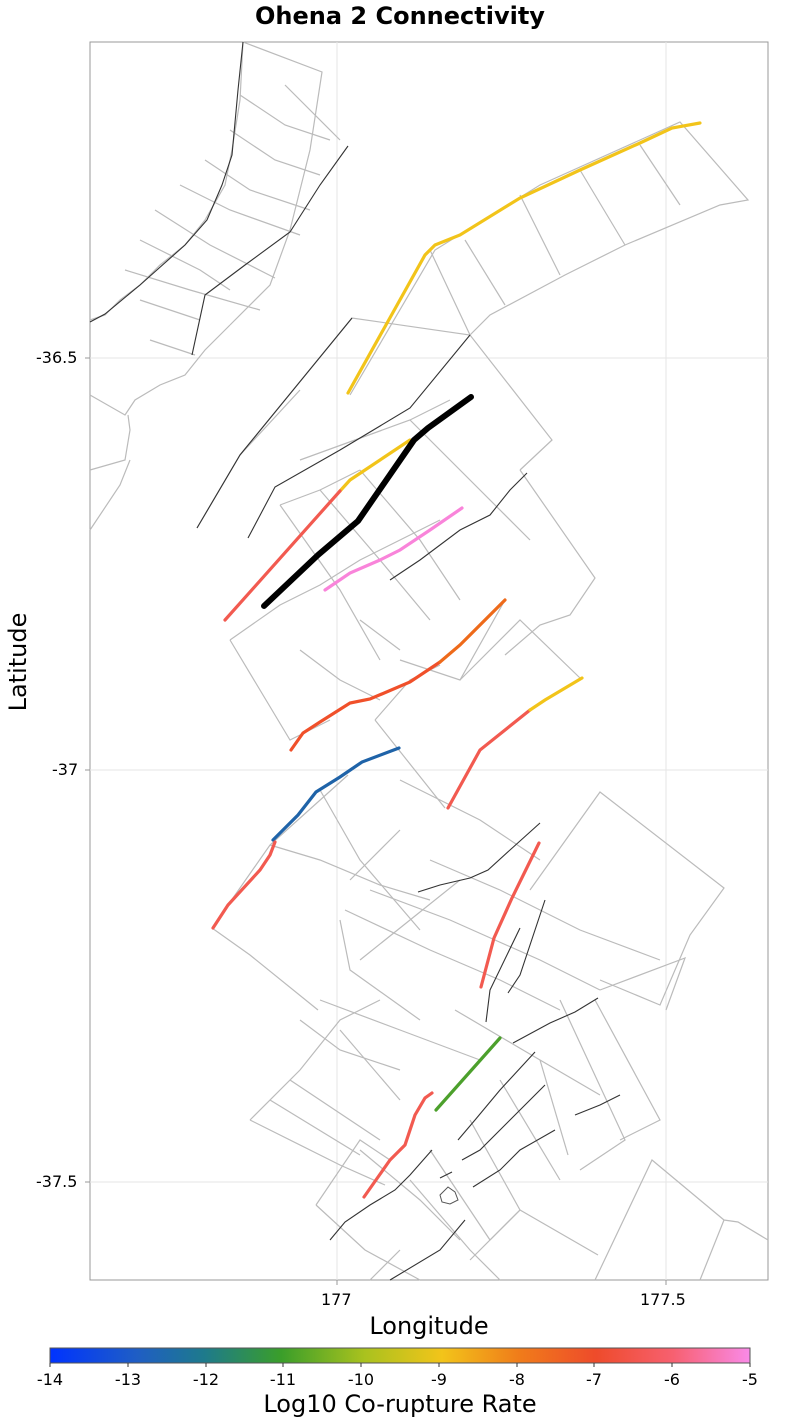 The width and height of the screenshot is (800, 1428). Describe the element at coordinates (50, 1379) in the screenshot. I see `colorbar-tick-label: -14` at that location.